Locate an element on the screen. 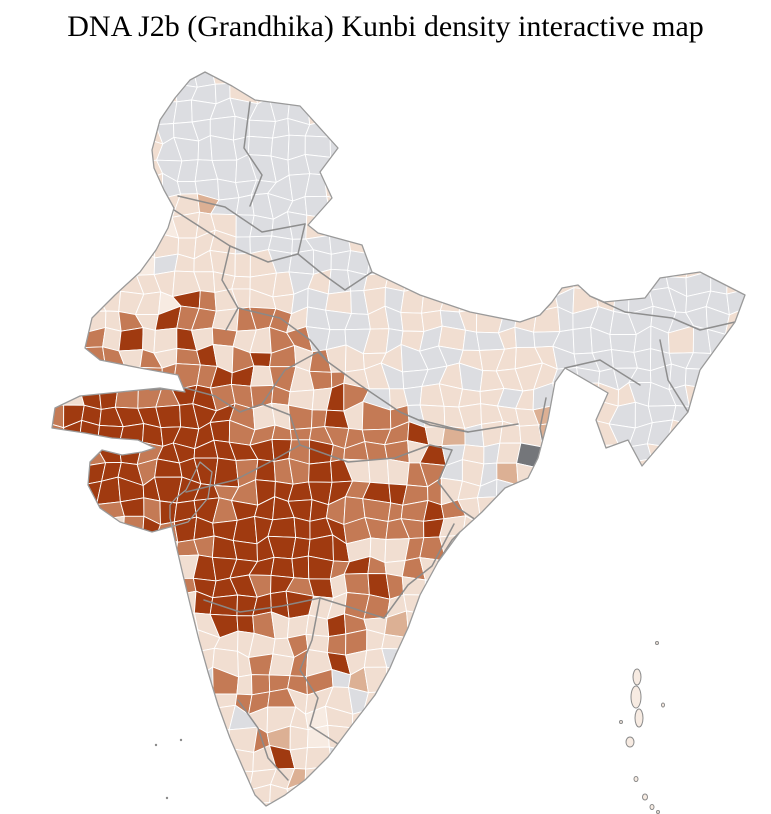  island is located at coordinates (637, 677).